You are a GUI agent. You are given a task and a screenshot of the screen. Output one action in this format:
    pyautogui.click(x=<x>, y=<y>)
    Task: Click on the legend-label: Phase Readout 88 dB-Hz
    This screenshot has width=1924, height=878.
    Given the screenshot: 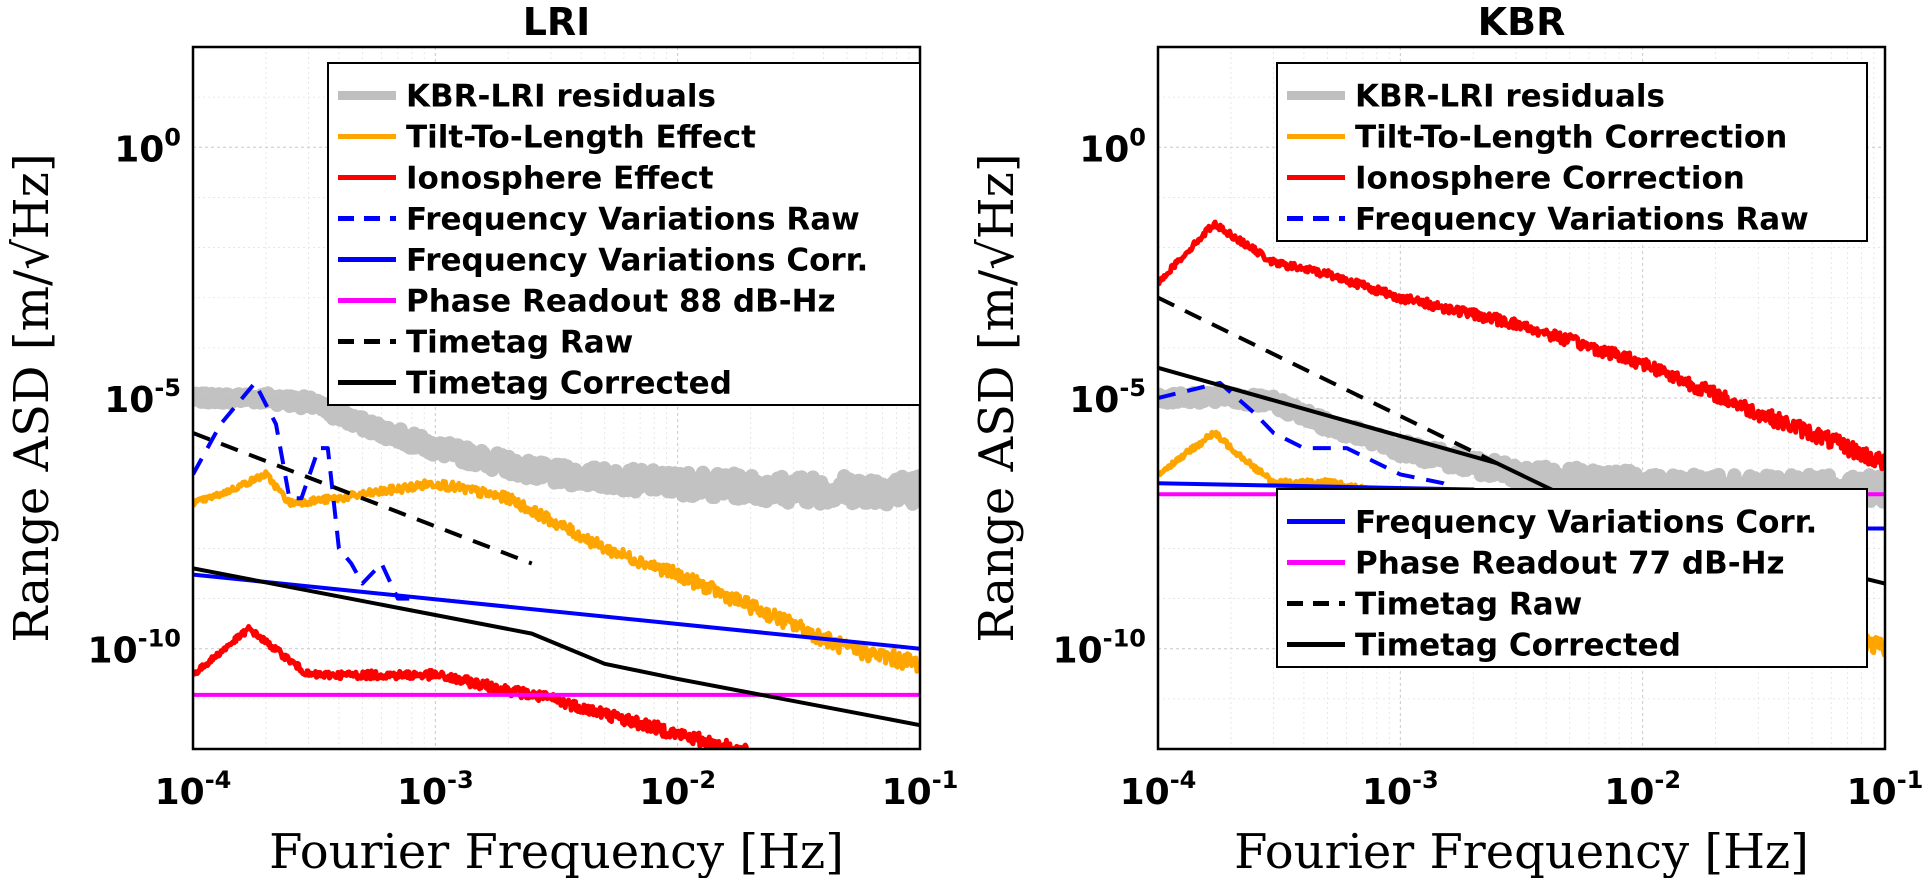 What is the action you would take?
    pyautogui.click(x=621, y=302)
    